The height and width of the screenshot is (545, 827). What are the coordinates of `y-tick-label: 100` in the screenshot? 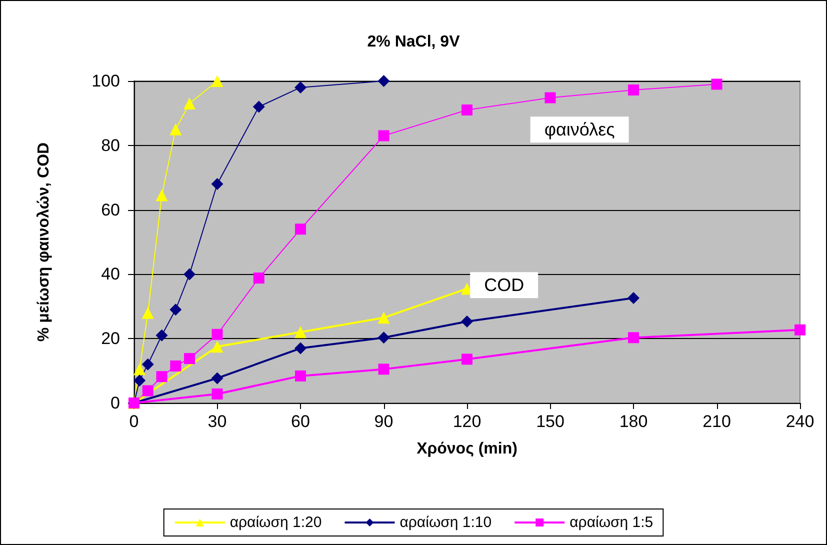 It's located at (106, 81).